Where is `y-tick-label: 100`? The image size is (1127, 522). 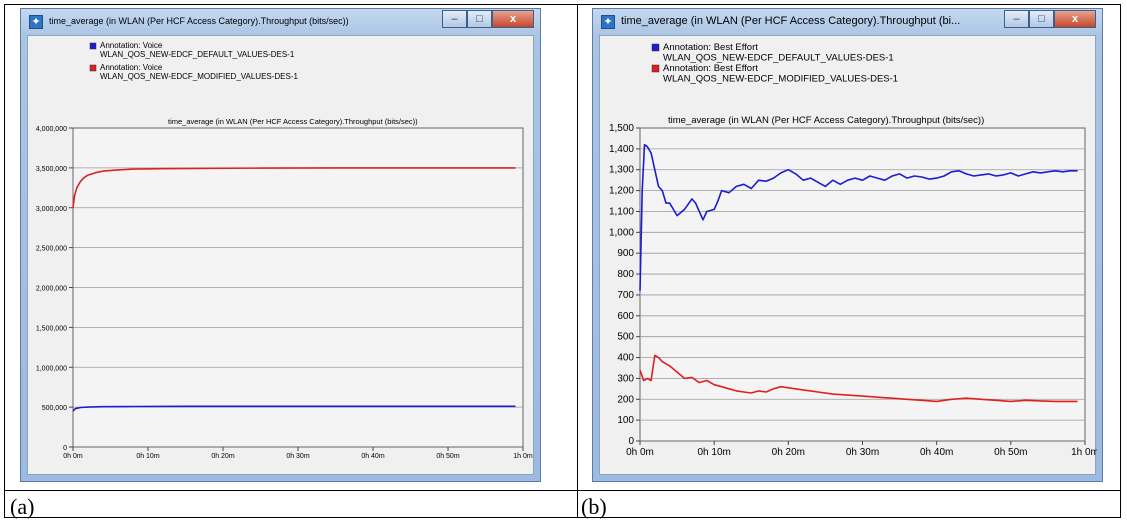 y-tick-label: 100 is located at coordinates (625, 420).